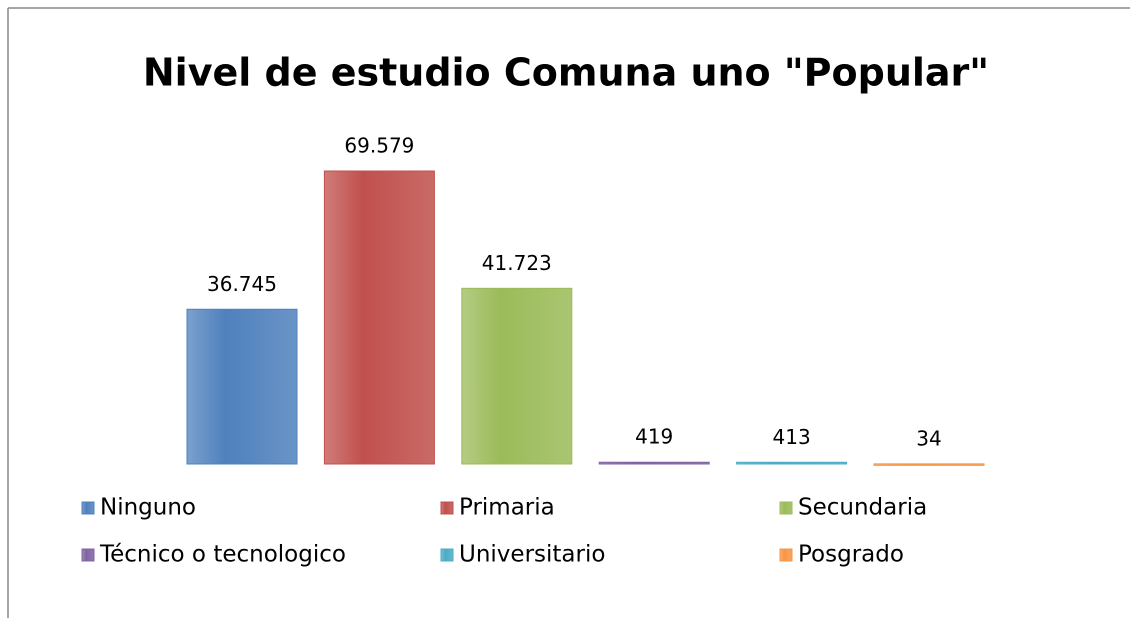 This screenshot has height=618, width=1130. What do you see at coordinates (507, 508) in the screenshot?
I see `legend-label: Primaria` at bounding box center [507, 508].